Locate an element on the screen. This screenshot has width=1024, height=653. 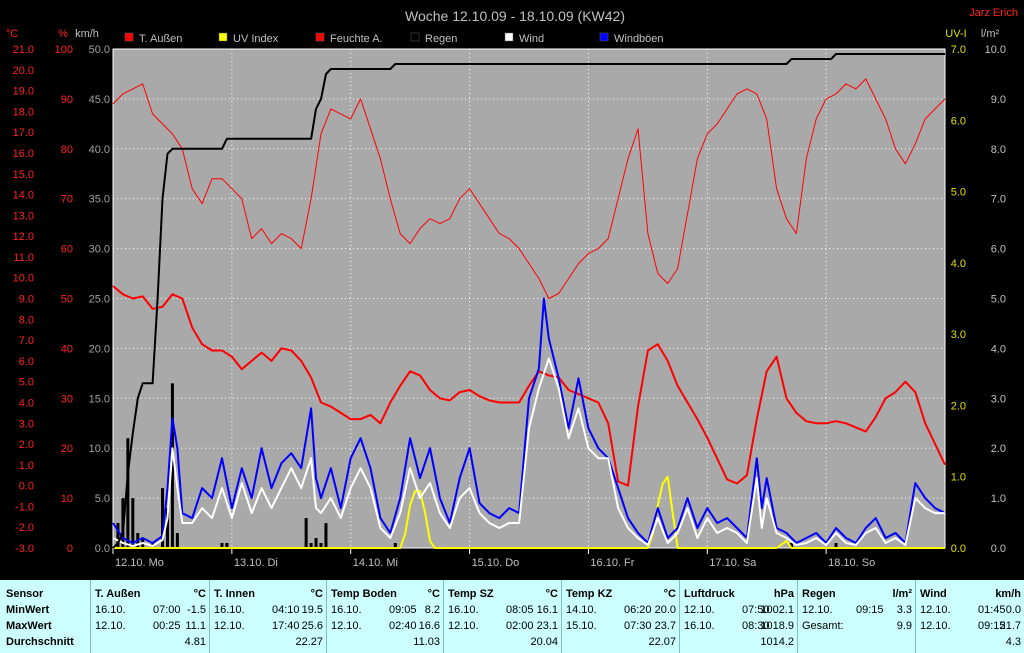
stats-avg-value: 20.04 is located at coordinates (544, 642).